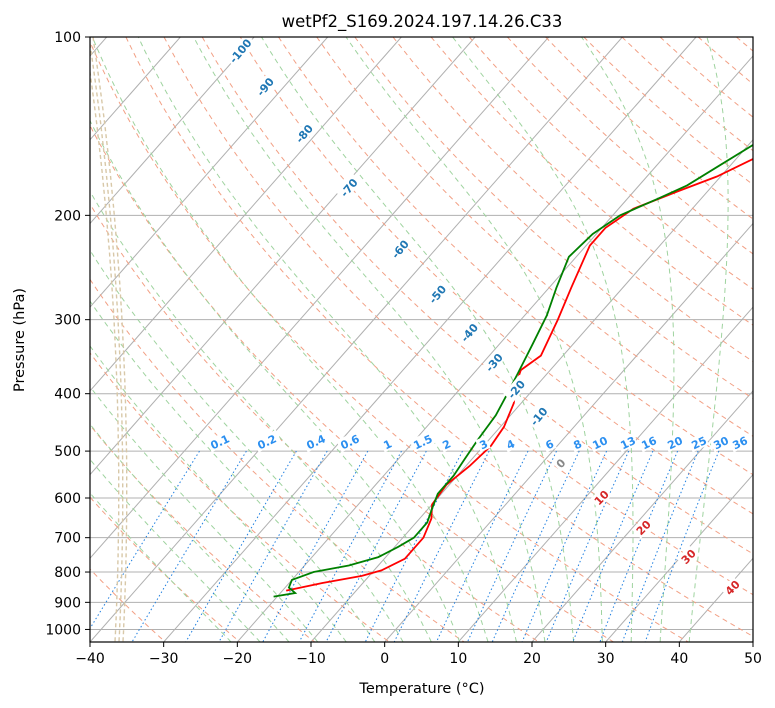 The width and height of the screenshot is (775, 708). What do you see at coordinates (67, 573) in the screenshot?
I see `y-tick-label: 800` at bounding box center [67, 573].